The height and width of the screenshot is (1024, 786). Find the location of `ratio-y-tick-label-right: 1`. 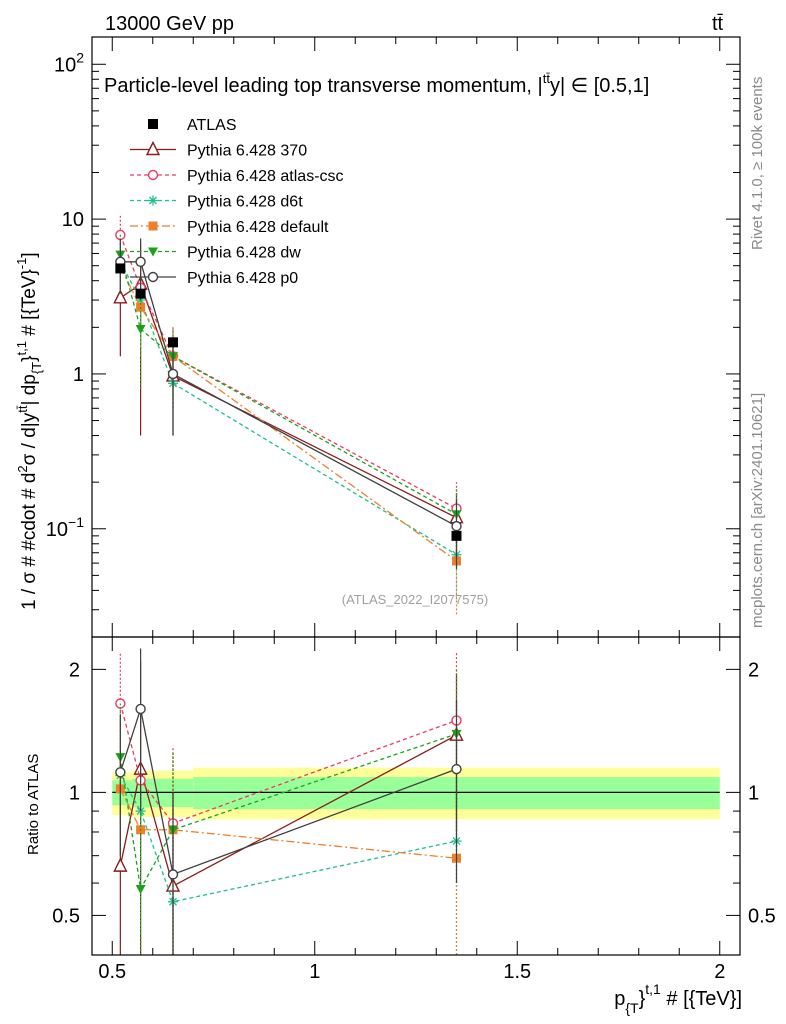

ratio-y-tick-label-right: 1 is located at coordinates (753, 793).